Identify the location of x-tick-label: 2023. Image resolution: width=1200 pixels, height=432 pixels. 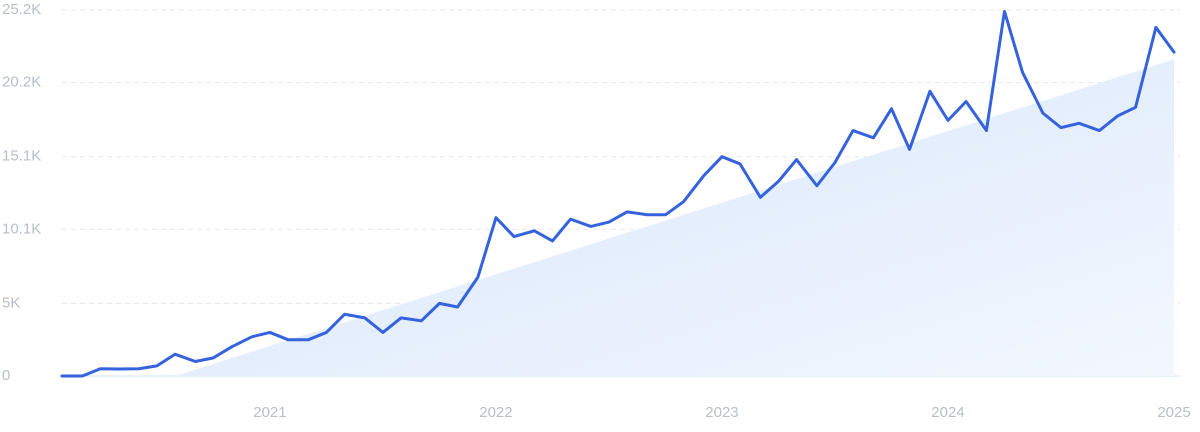
(721, 412).